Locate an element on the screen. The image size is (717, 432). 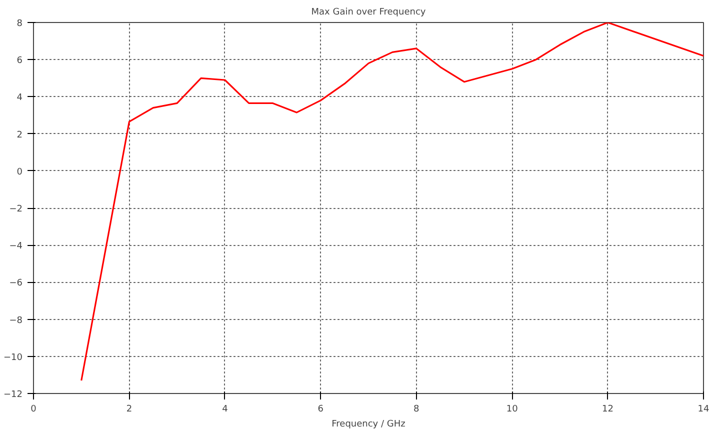
y-tick-label: 2 is located at coordinates (19, 135).